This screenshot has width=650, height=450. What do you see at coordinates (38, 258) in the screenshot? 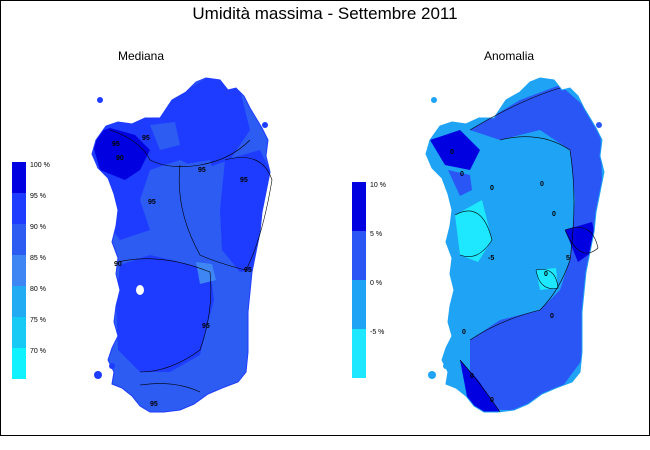
I see `mediana-legend-label: 85 %` at bounding box center [38, 258].